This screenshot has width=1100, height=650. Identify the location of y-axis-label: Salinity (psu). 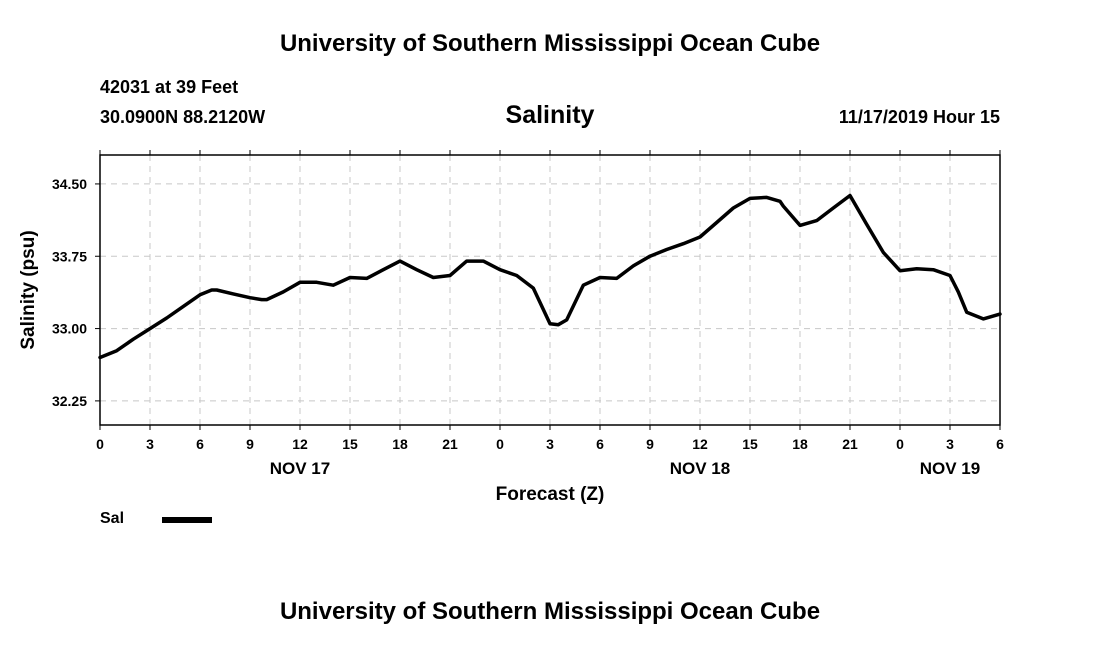
(28, 289).